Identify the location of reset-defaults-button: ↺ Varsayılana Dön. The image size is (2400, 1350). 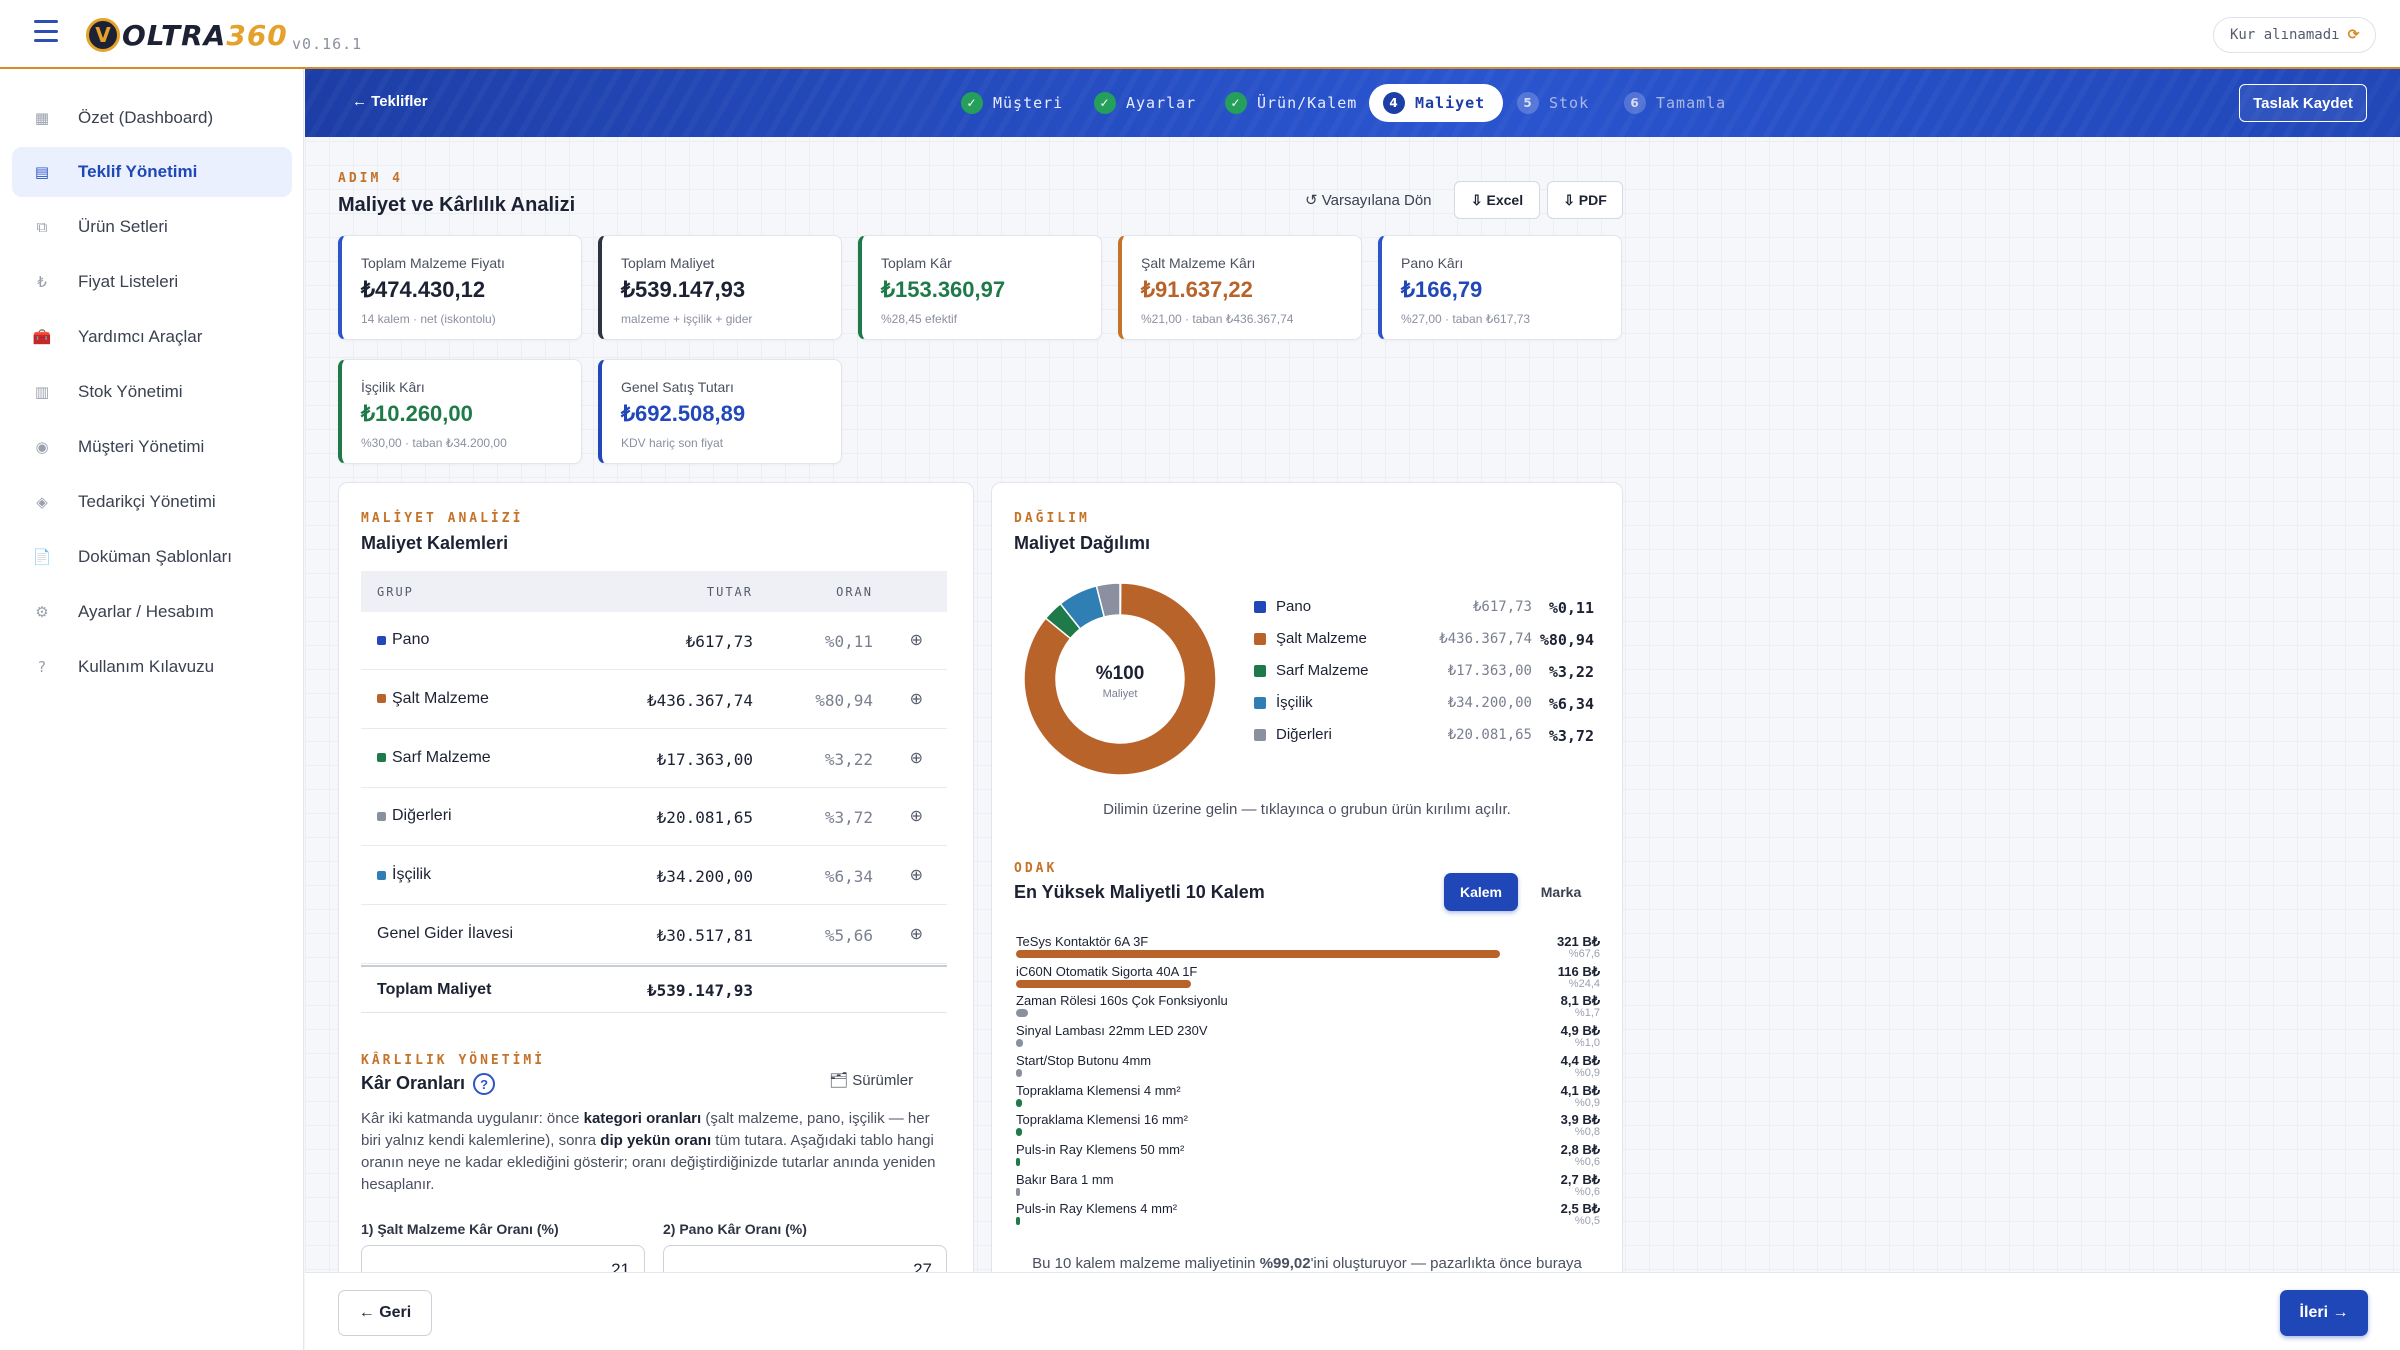
(1368, 200).